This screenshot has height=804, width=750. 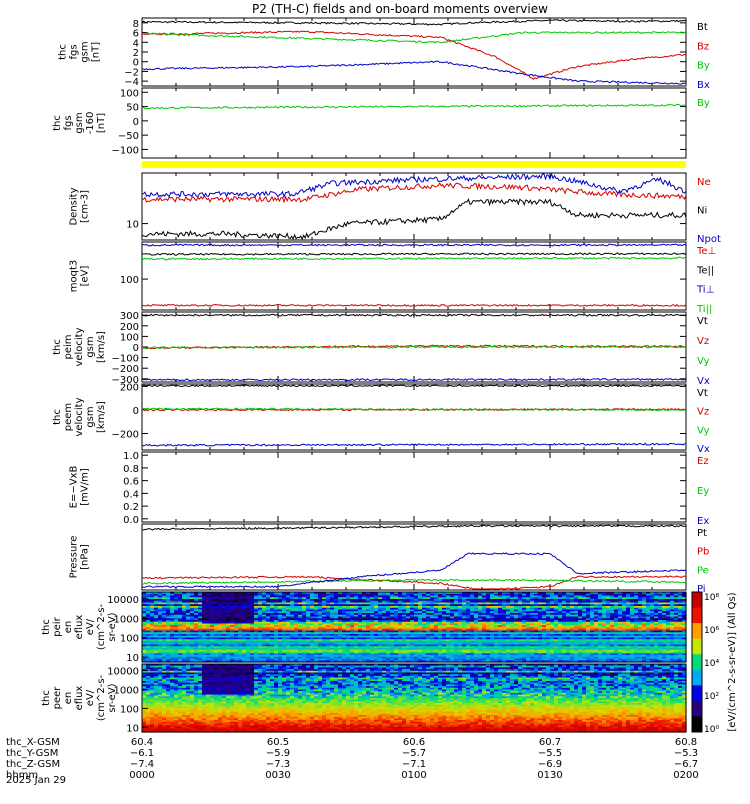 What do you see at coordinates (85, 51) in the screenshot?
I see `y-axis-label-fgs: gsm` at bounding box center [85, 51].